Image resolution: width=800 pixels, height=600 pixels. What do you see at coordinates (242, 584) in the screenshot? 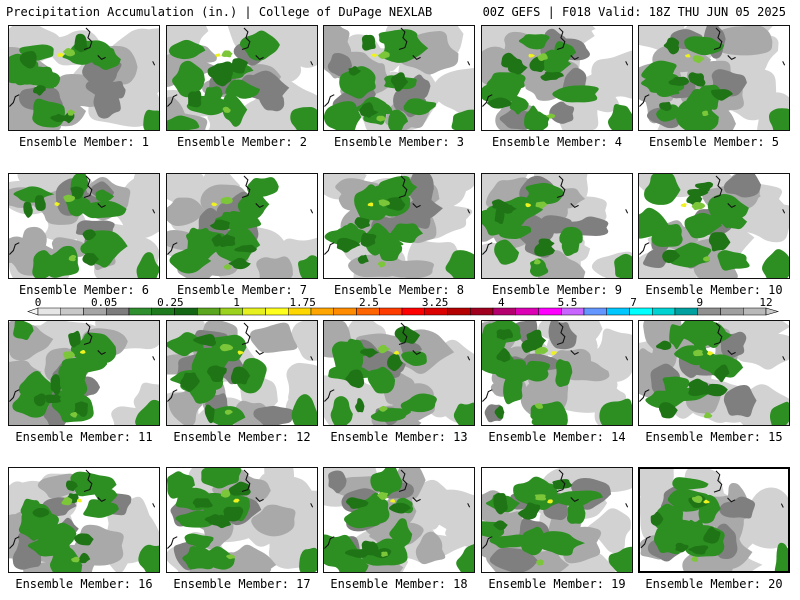
I see `ensemble-member-label: Ensemble Member: 17` at bounding box center [242, 584].